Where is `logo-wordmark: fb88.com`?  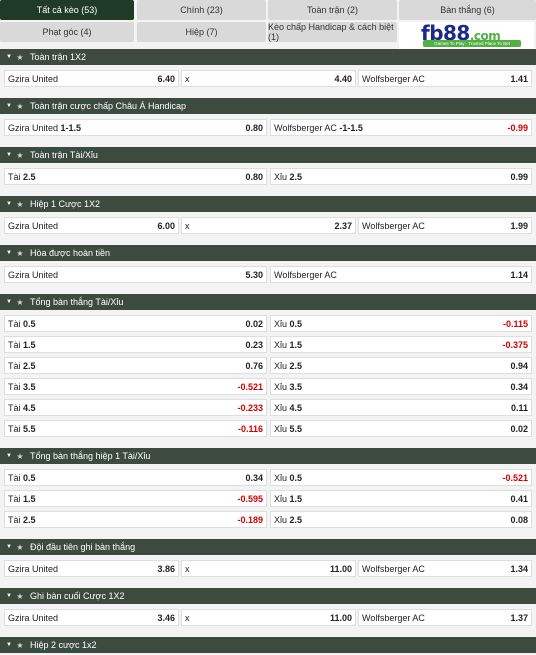 logo-wordmark: fb88.com is located at coordinates (461, 33).